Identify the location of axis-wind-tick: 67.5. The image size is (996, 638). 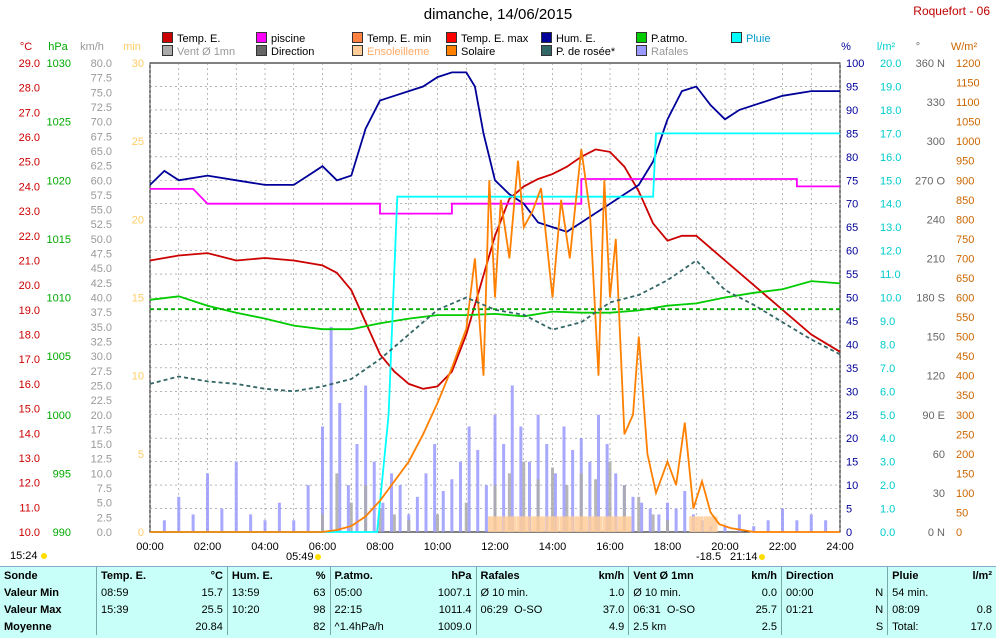
(101, 137).